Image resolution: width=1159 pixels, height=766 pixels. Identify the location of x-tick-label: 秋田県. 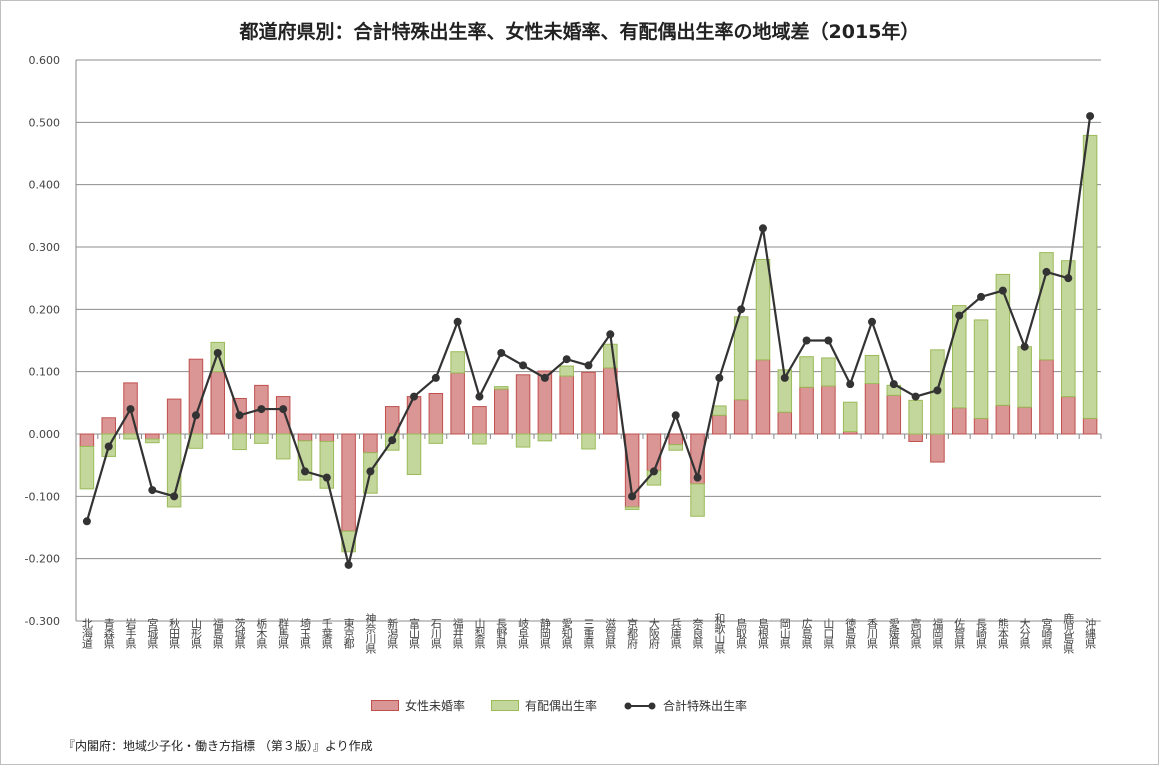
(174, 633).